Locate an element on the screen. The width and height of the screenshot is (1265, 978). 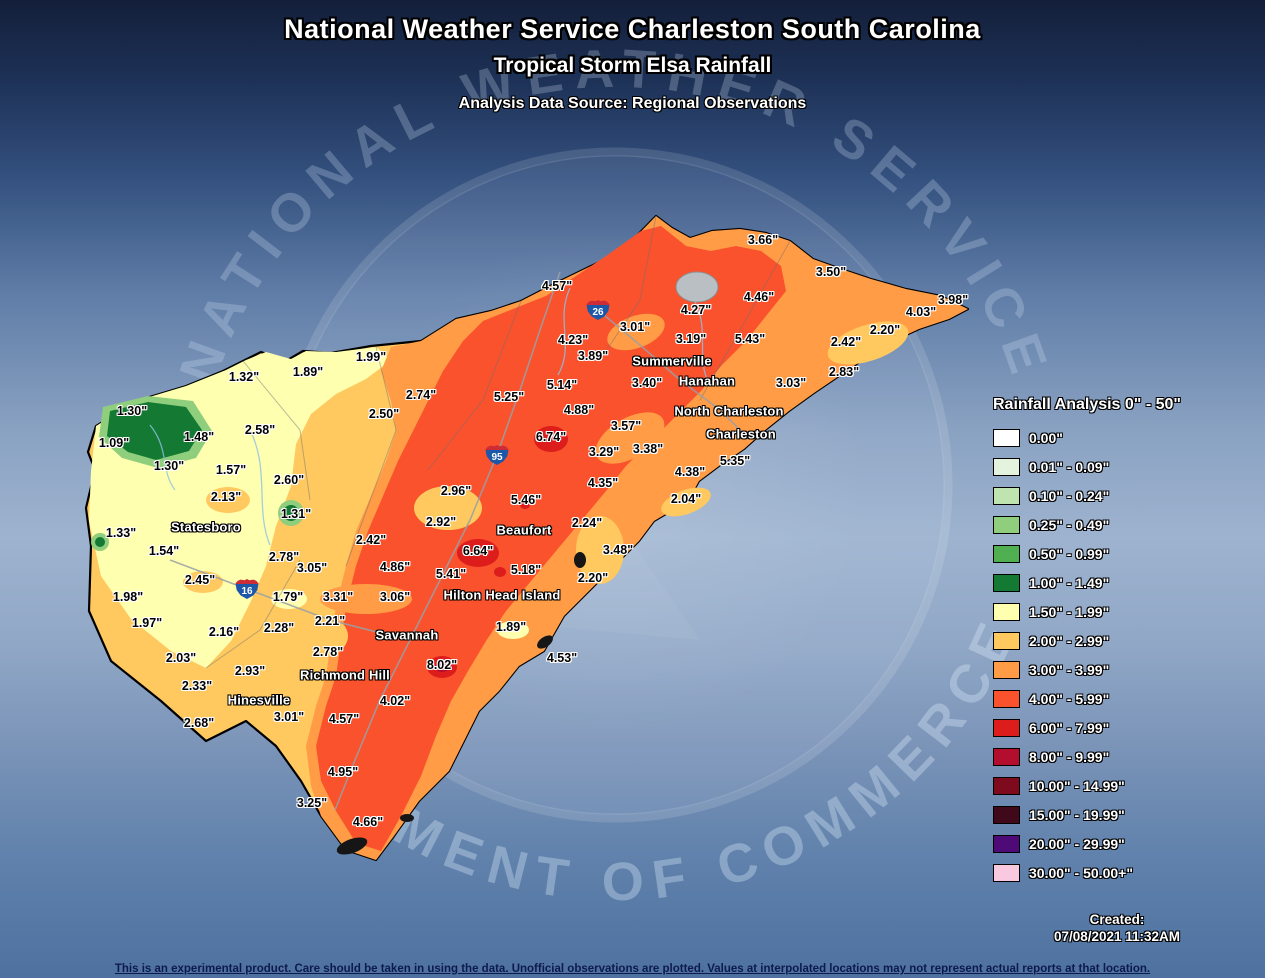
rainfall-observation: 4.38" is located at coordinates (690, 472).